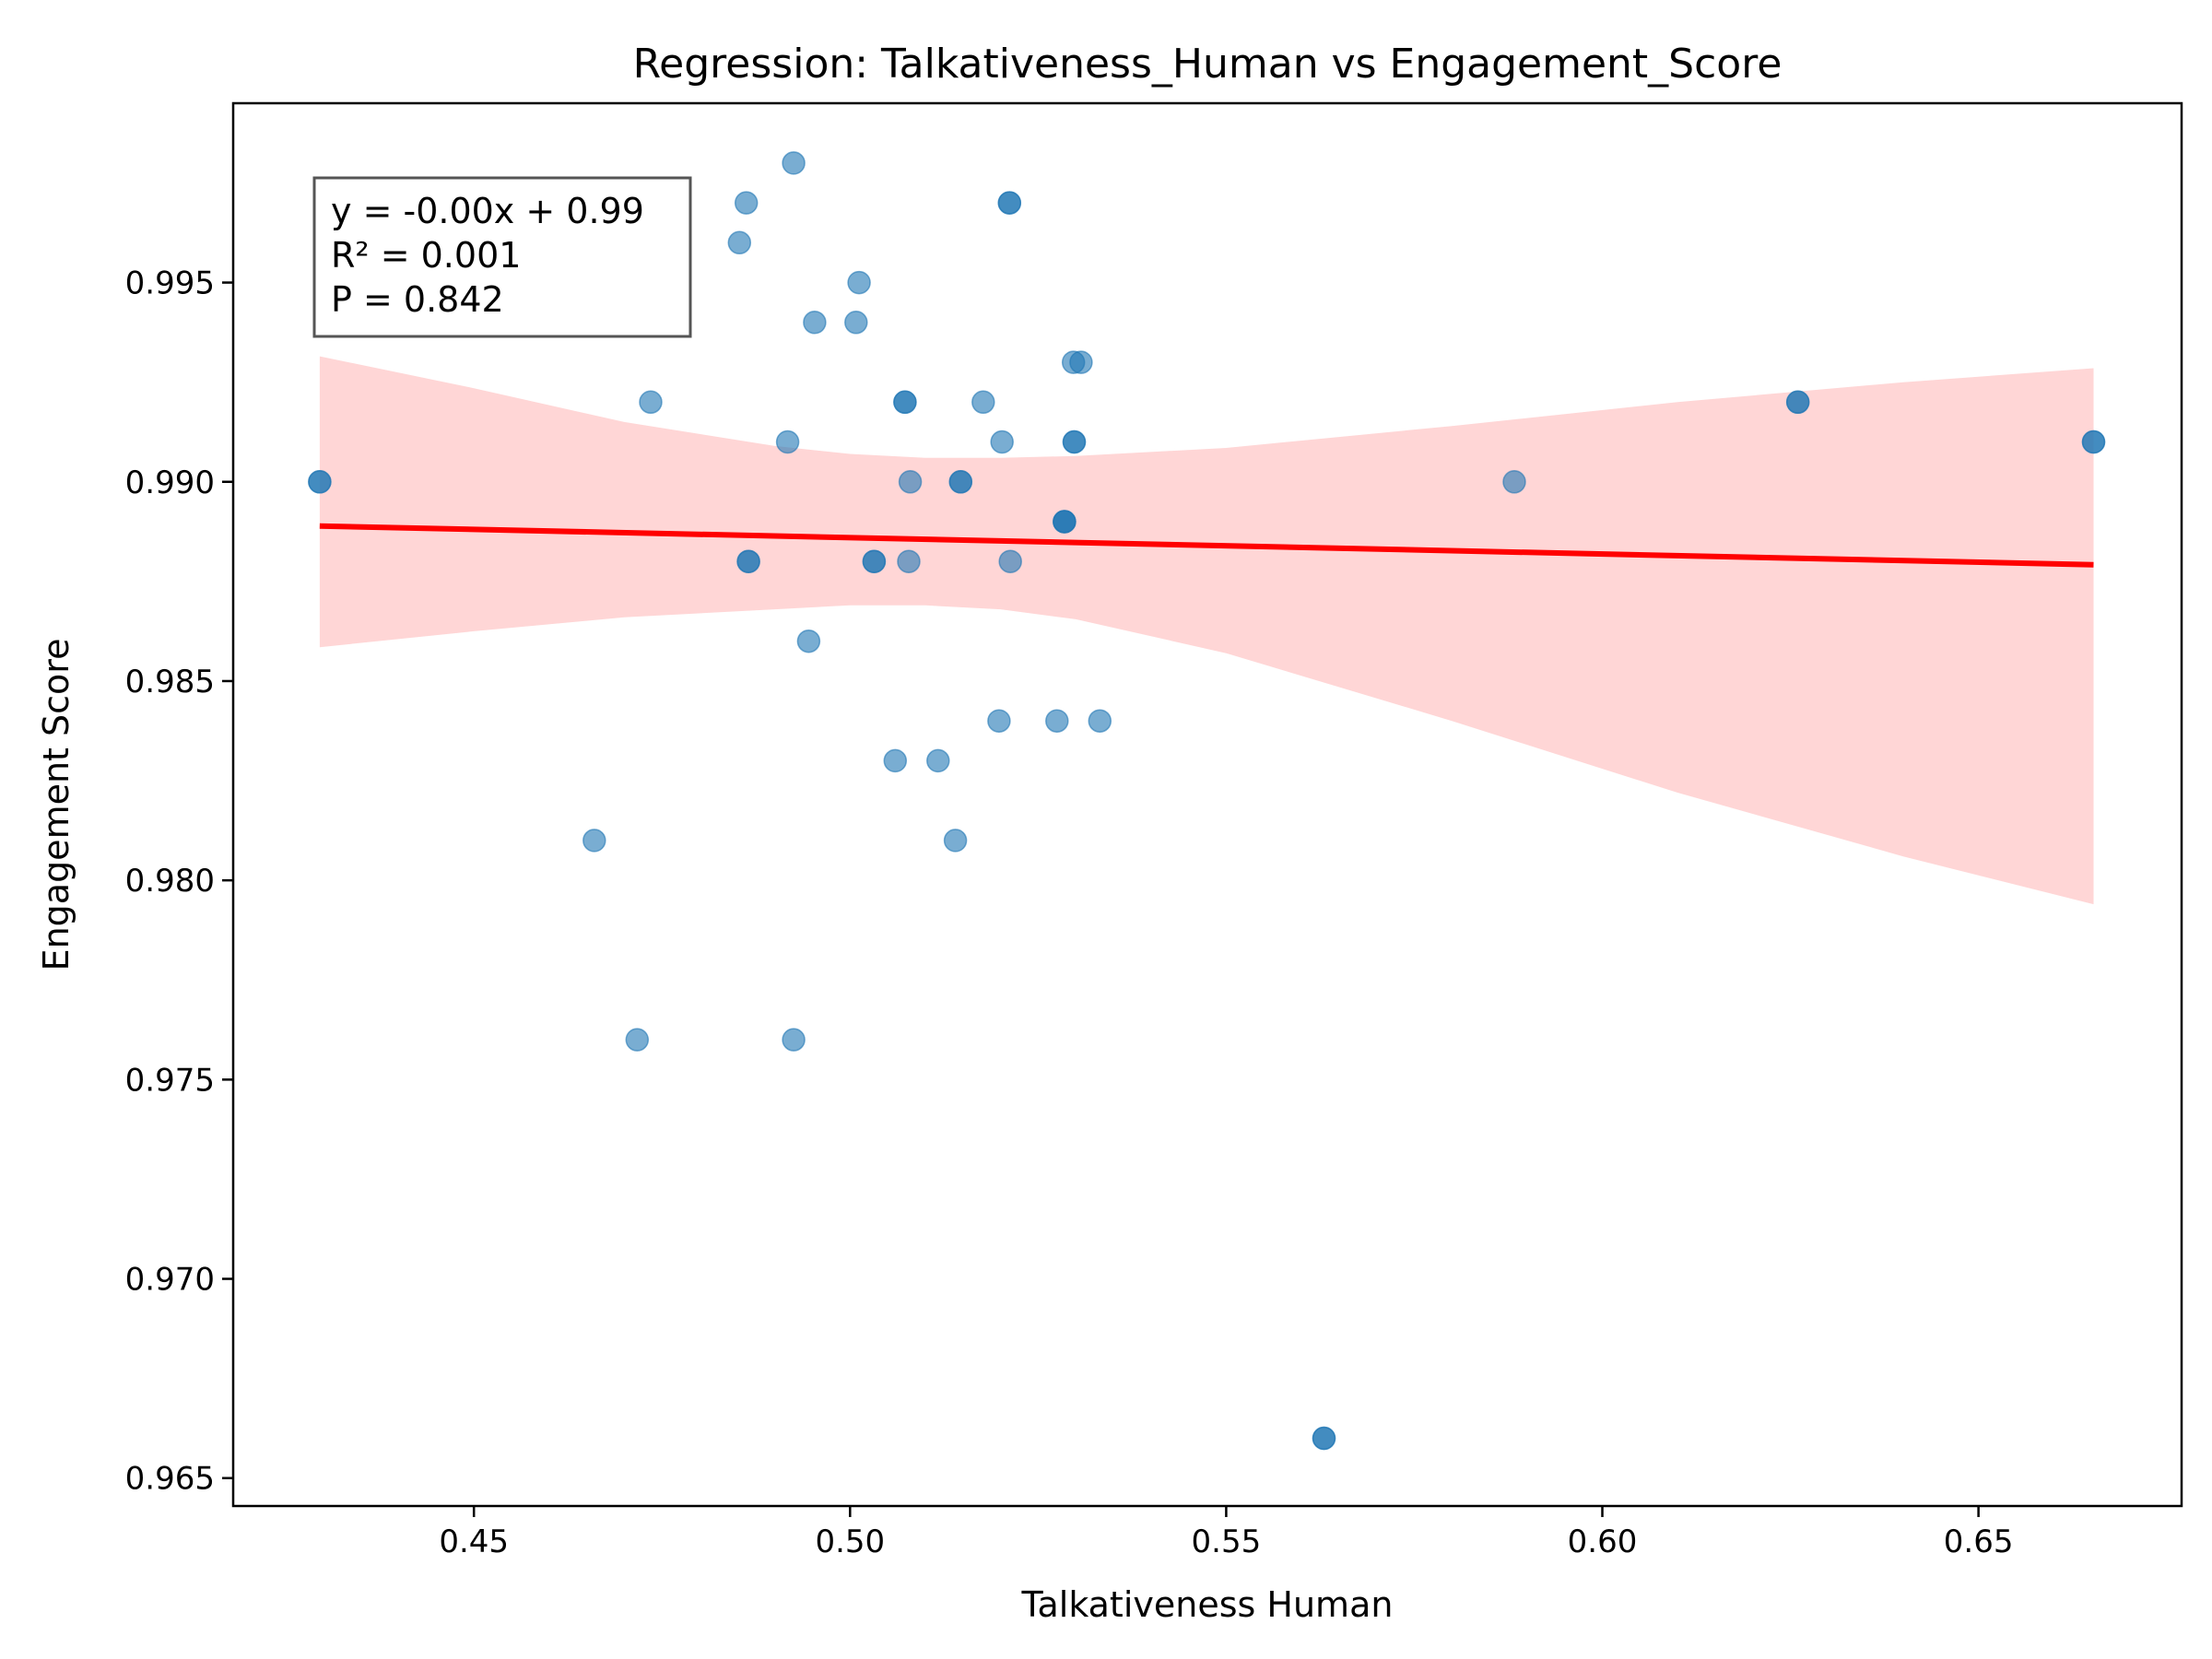  What do you see at coordinates (1227, 1542) in the screenshot?
I see `x-tick-label: 0.55` at bounding box center [1227, 1542].